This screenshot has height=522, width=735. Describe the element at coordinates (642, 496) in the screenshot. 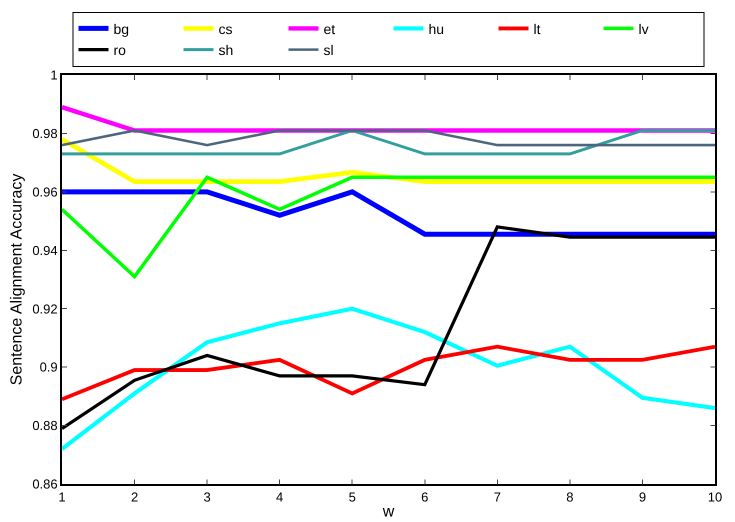

I see `x-tick-label: 9` at that location.